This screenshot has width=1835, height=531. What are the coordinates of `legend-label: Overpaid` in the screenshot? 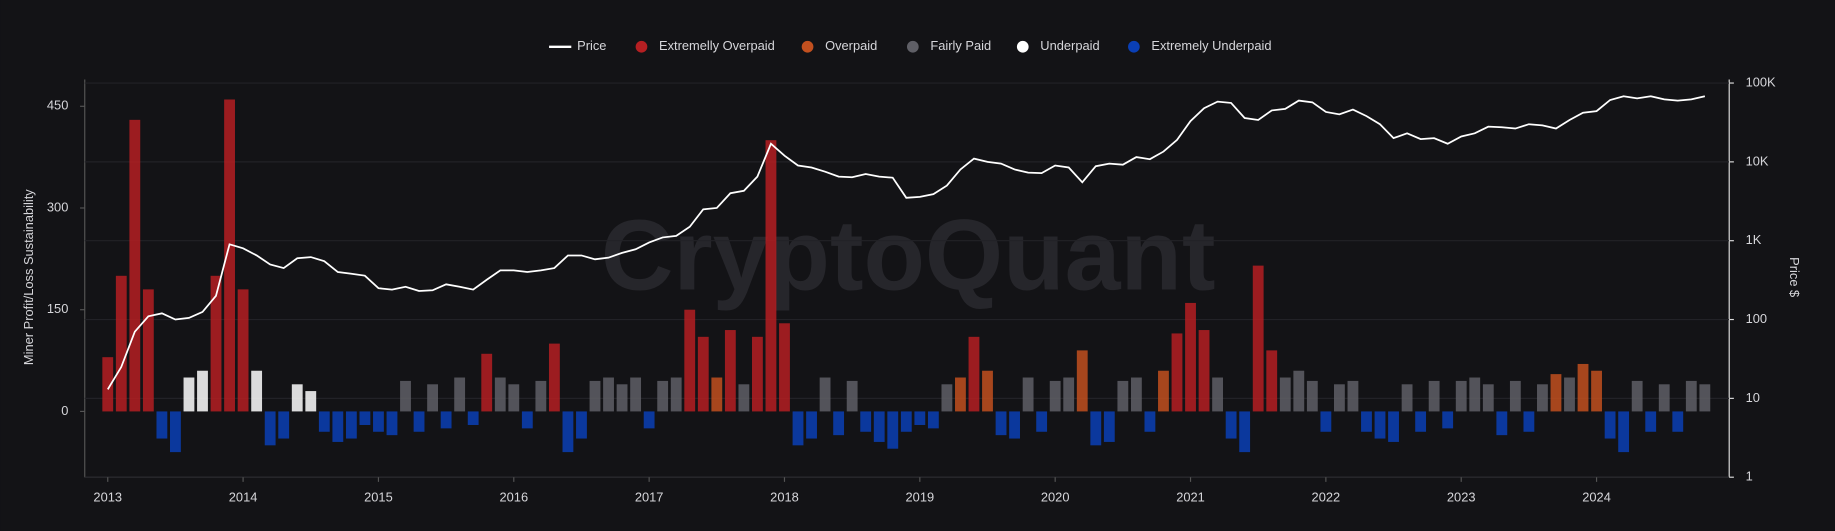 It's located at (851, 45).